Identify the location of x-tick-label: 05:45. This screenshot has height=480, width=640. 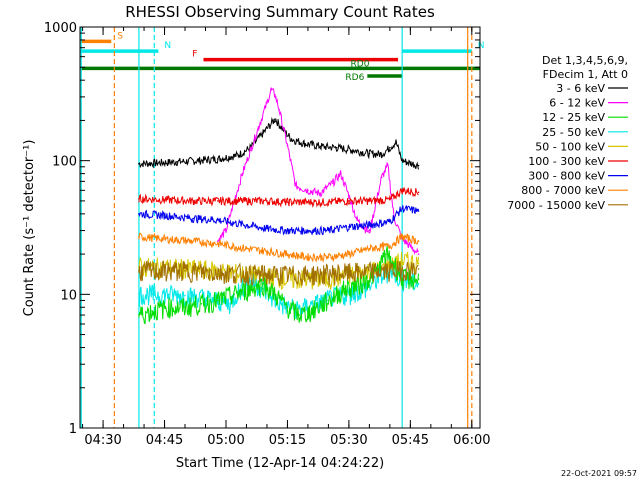
(410, 440).